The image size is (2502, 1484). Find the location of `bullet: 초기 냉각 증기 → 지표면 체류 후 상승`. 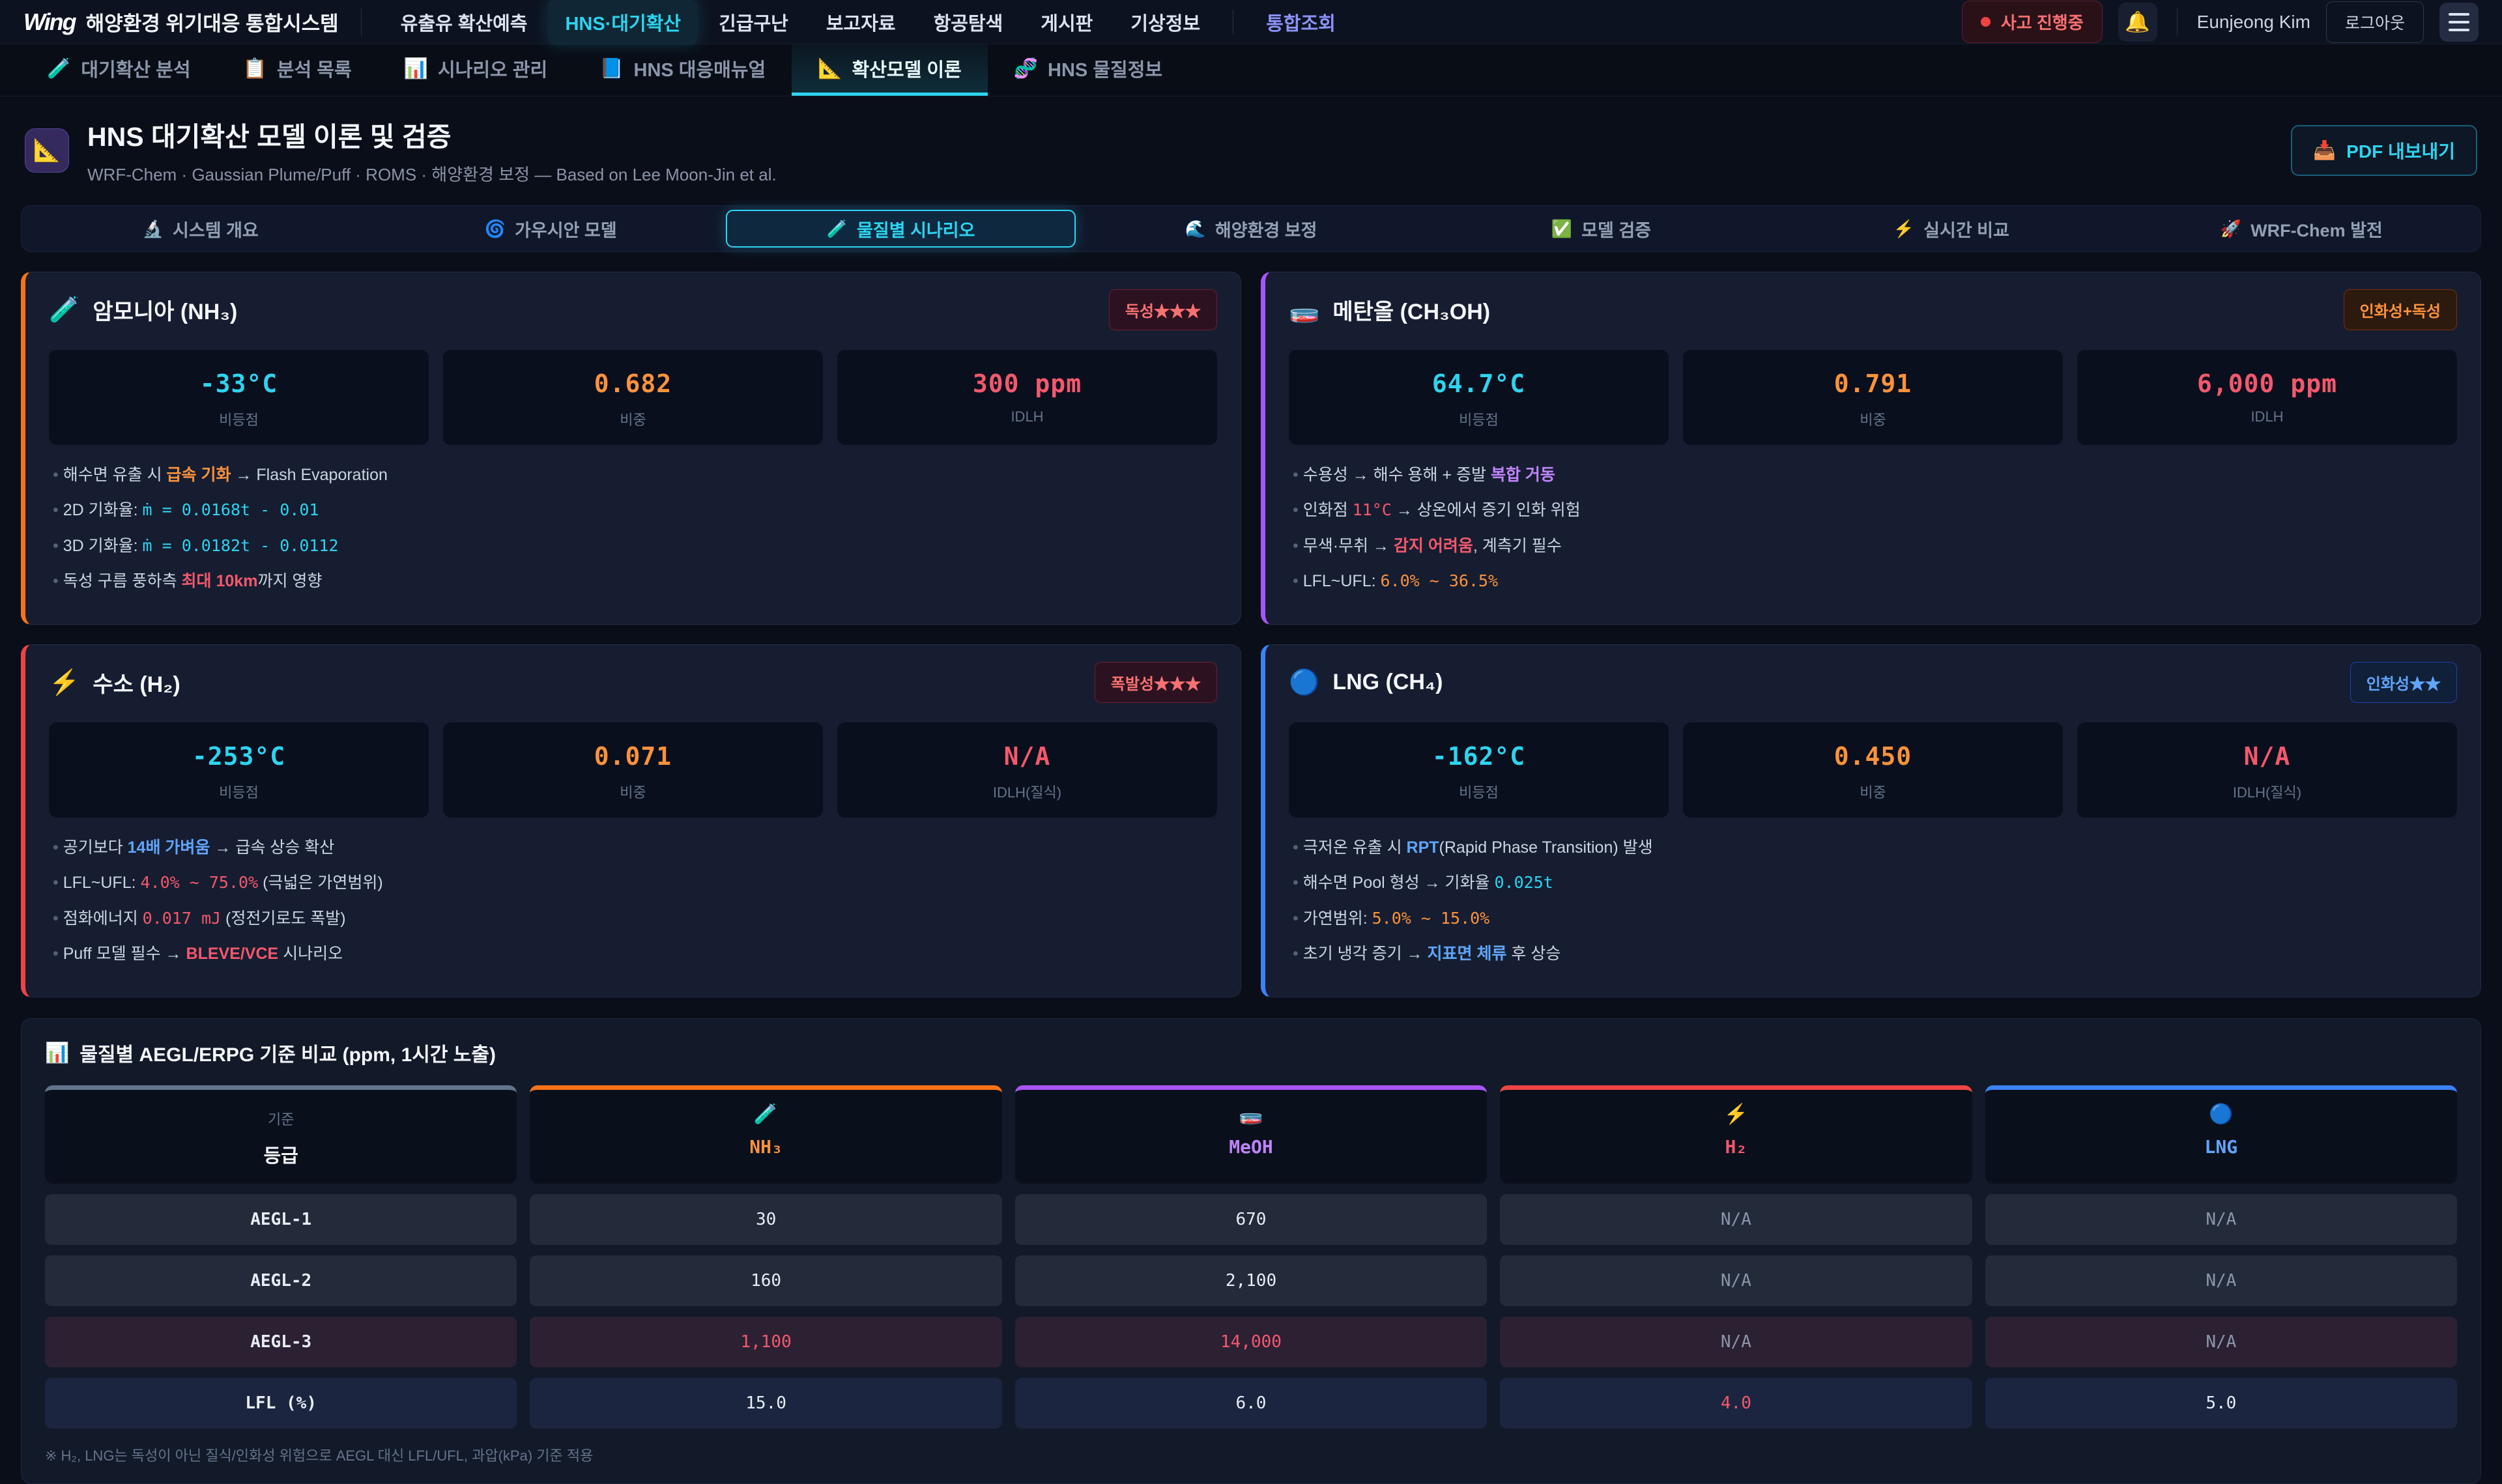

bullet: 초기 냉각 증기 → 지표면 체류 후 상승 is located at coordinates (1875, 954).